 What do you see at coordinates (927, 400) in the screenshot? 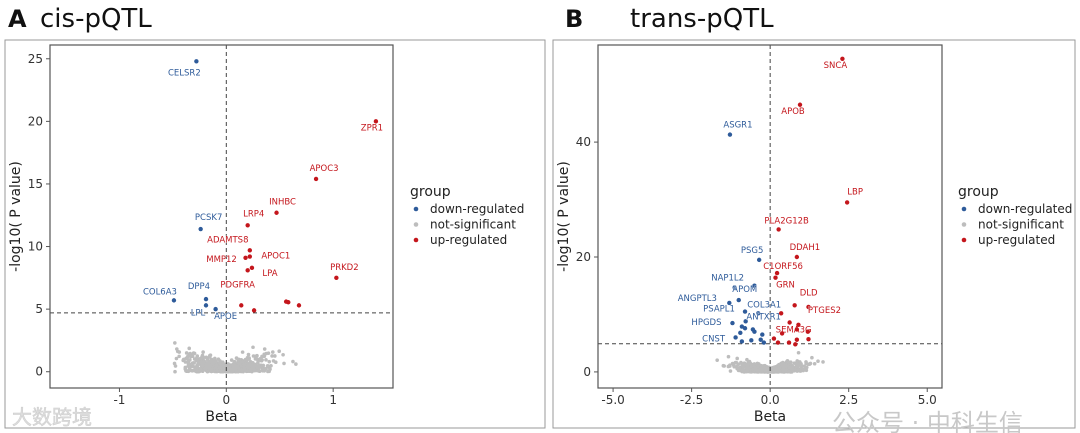
I see `x-tick-label: 5.0` at bounding box center [927, 400].